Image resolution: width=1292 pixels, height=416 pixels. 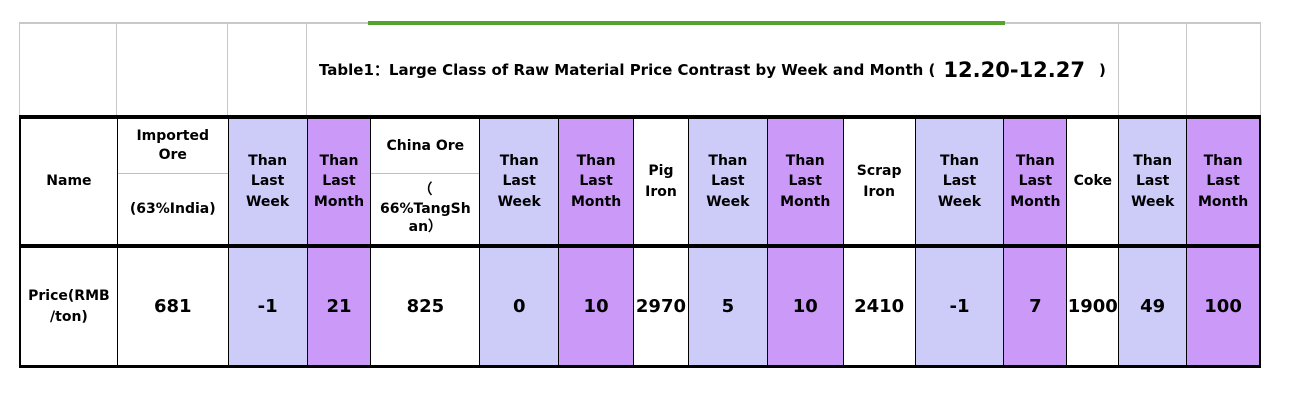 What do you see at coordinates (1224, 306) in the screenshot?
I see `coke-month-change: 100` at bounding box center [1224, 306].